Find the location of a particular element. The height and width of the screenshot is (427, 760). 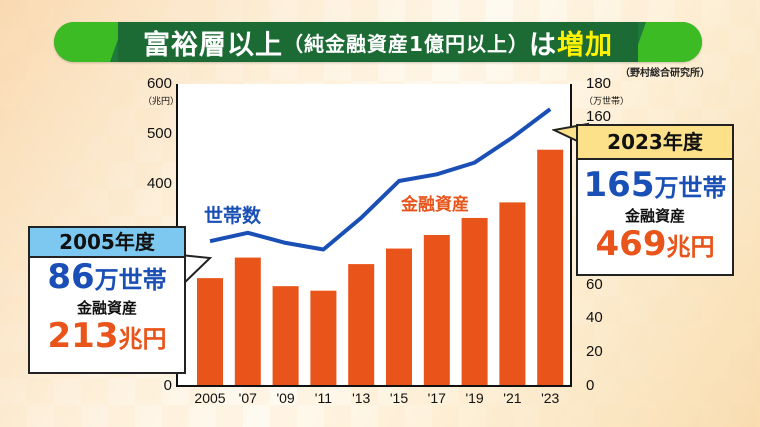

x-axis-label: '11 is located at coordinates (323, 398).